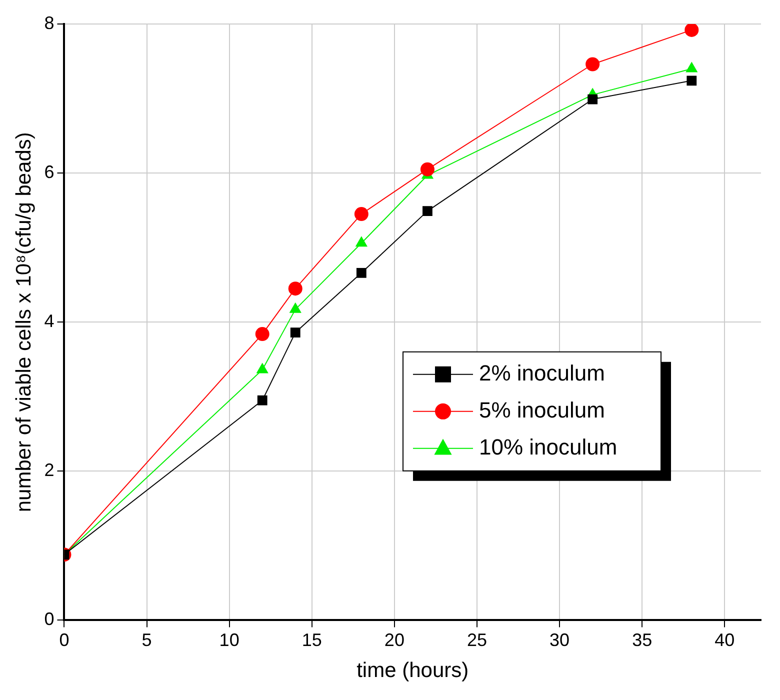 Image resolution: width=780 pixels, height=700 pixels. I want to click on y-tick-label: 2, so click(49, 470).